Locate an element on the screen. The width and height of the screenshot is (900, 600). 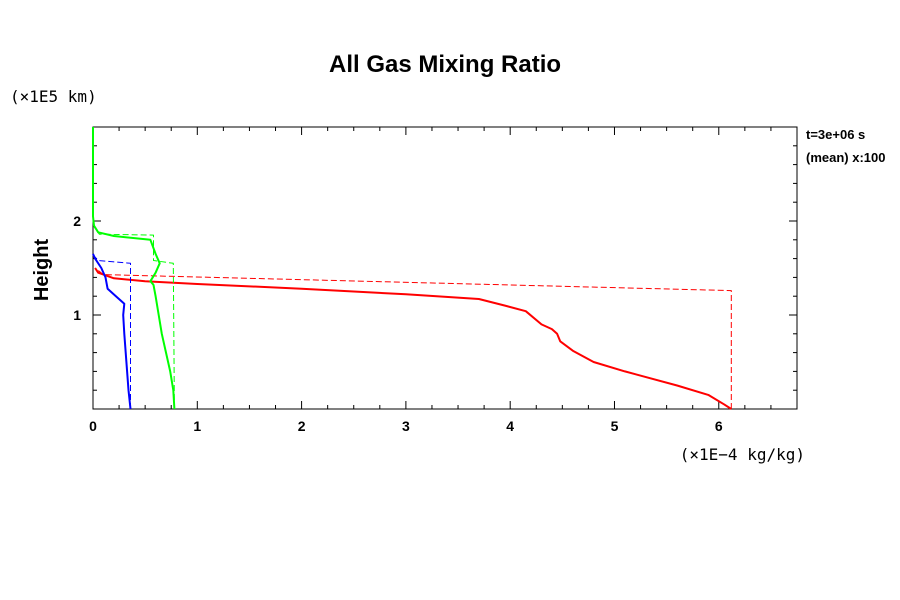
series-line-2-solid is located at coordinates (134, 268).